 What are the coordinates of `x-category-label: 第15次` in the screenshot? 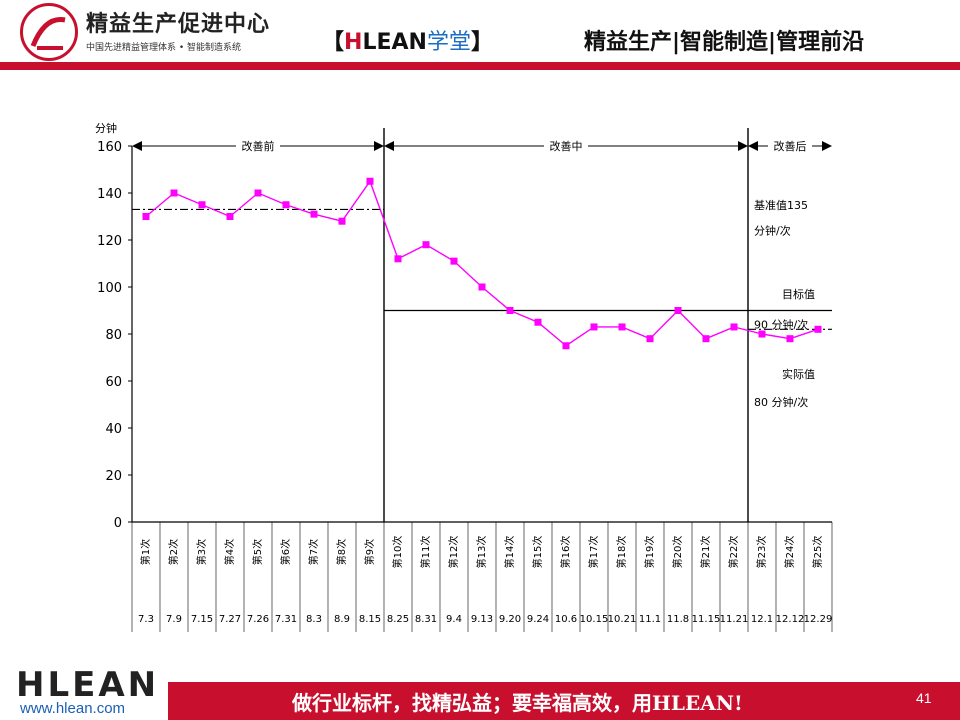 It's located at (537, 552).